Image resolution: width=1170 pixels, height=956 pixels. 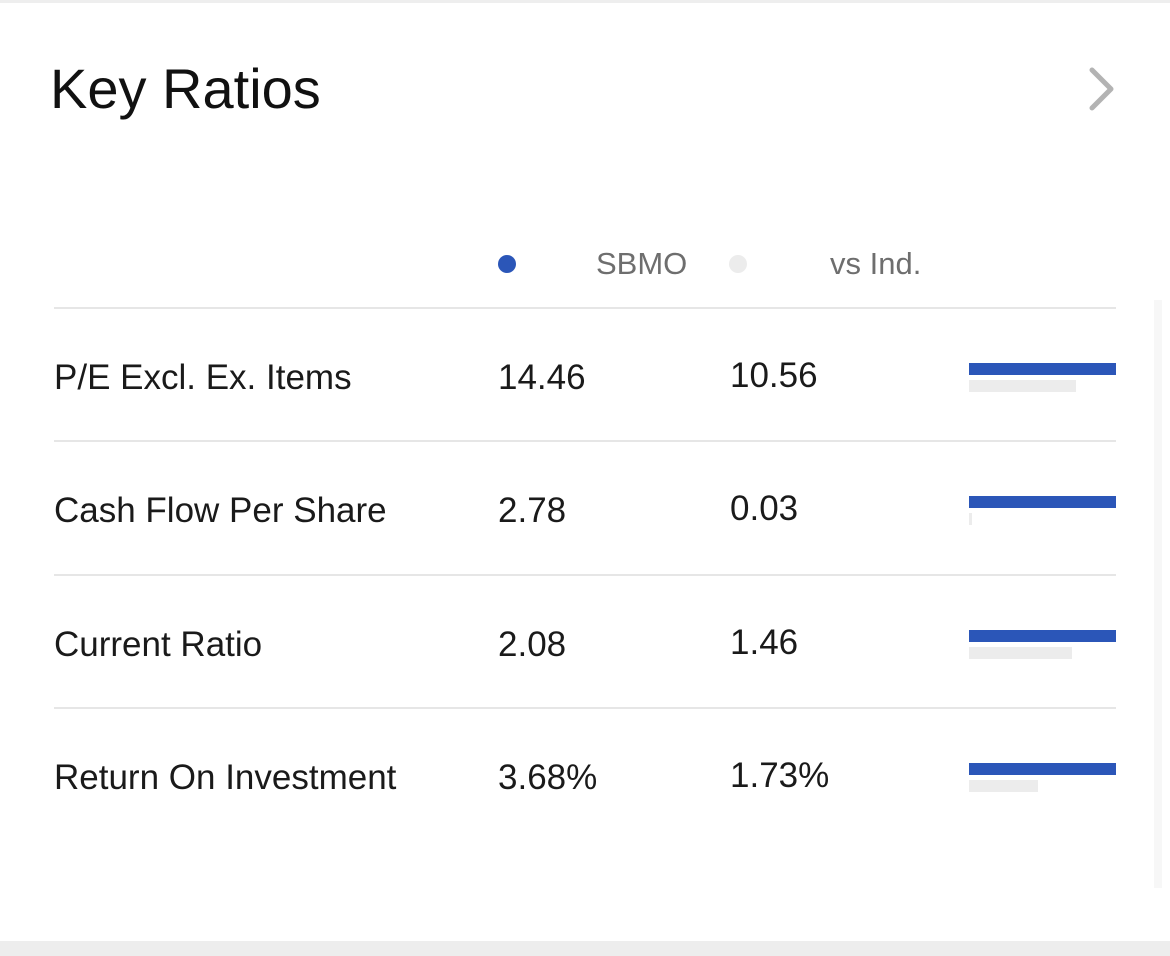 What do you see at coordinates (642, 263) in the screenshot?
I see `legend-label-company: SBMO` at bounding box center [642, 263].